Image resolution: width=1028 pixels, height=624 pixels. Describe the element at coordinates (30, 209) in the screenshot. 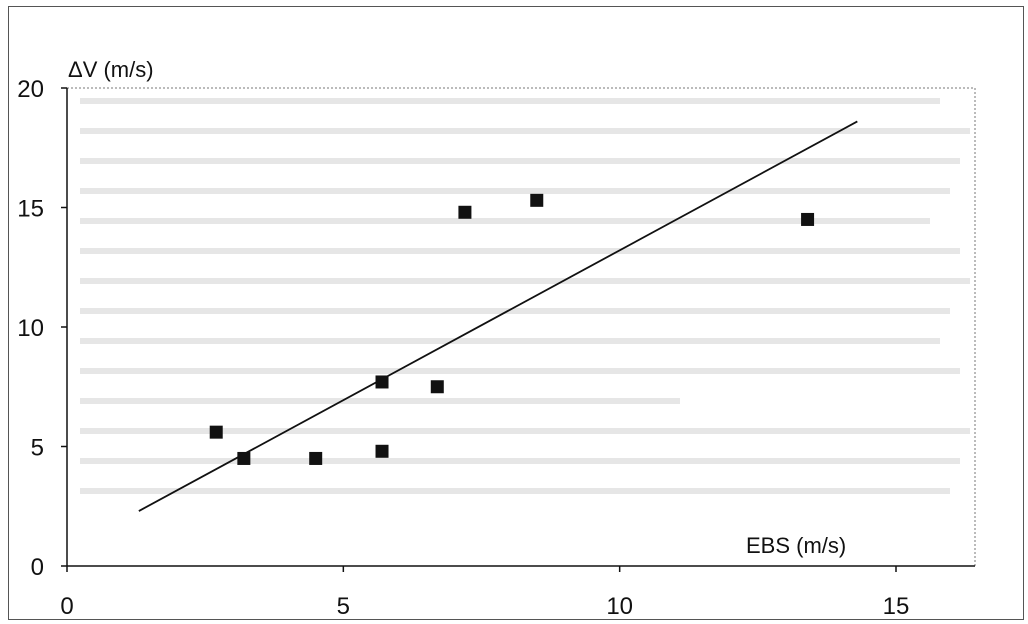

I see `y-tick-label: 15` at that location.